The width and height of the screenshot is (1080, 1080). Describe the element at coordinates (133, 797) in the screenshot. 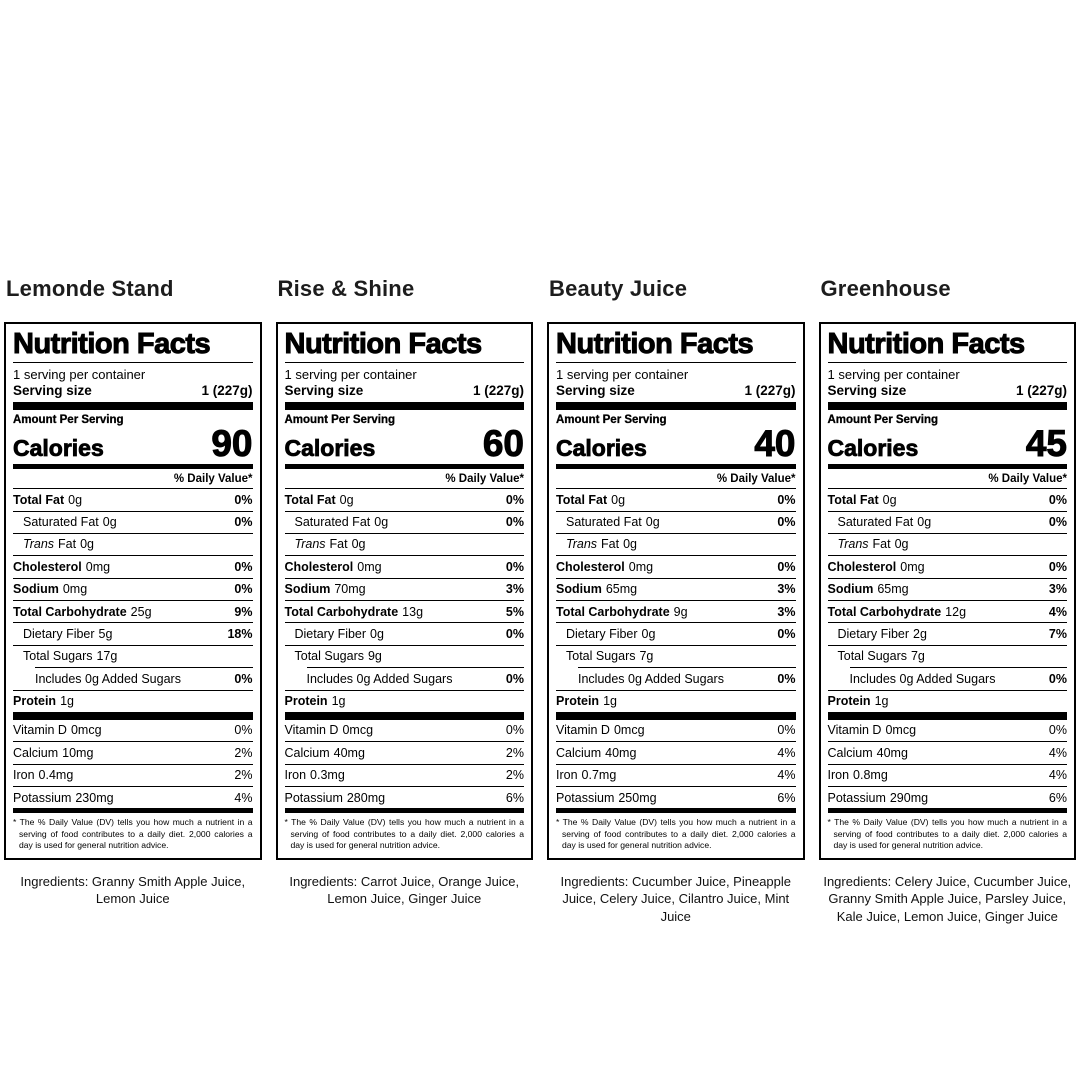

I see `nutrient-row-potassium: Potassium 230mg 4%` at that location.